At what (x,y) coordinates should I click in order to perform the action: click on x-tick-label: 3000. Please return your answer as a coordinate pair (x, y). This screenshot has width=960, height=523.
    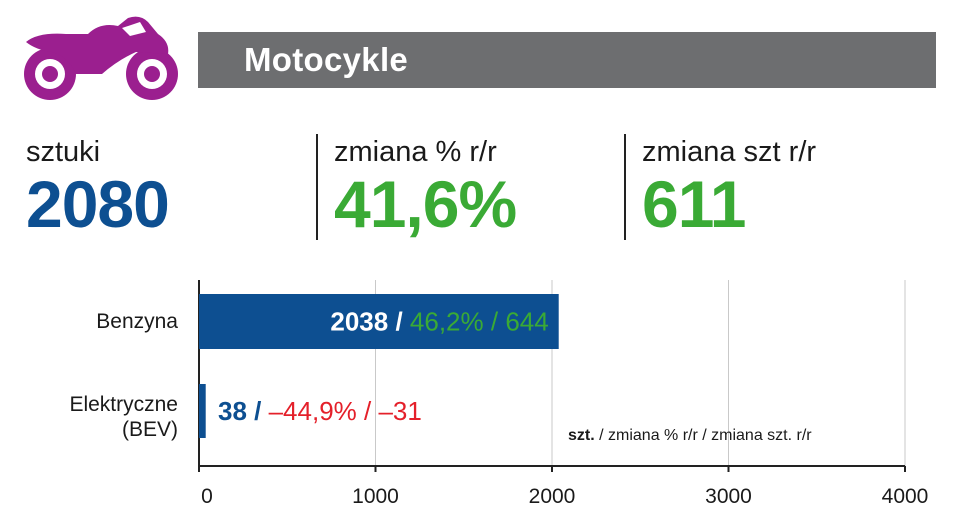
    Looking at the image, I should click on (728, 496).